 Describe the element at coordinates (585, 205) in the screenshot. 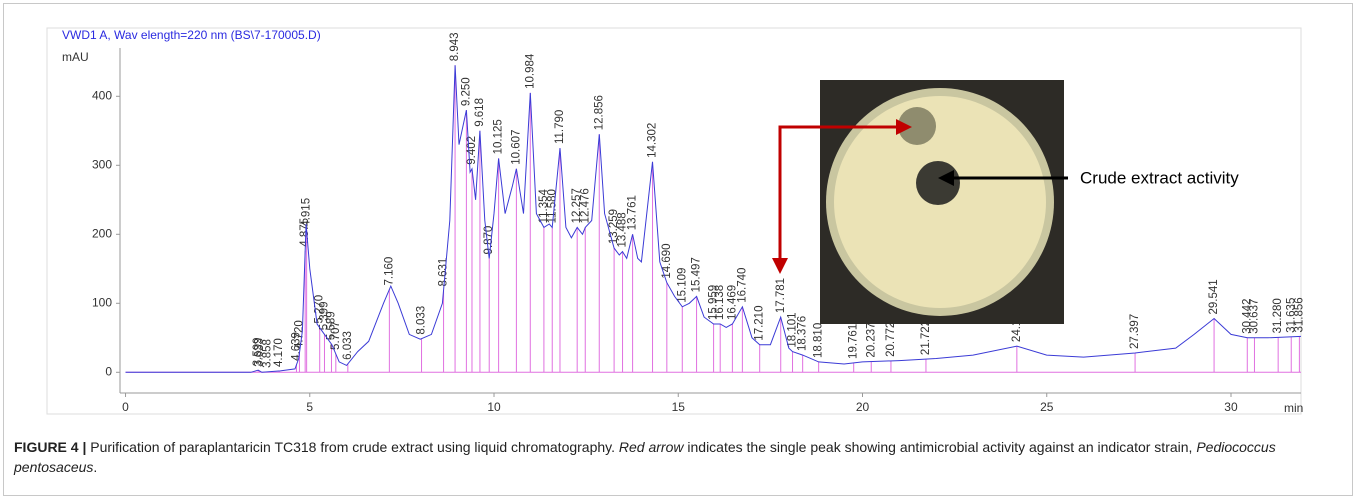

I see `peak-label: 12.476` at that location.